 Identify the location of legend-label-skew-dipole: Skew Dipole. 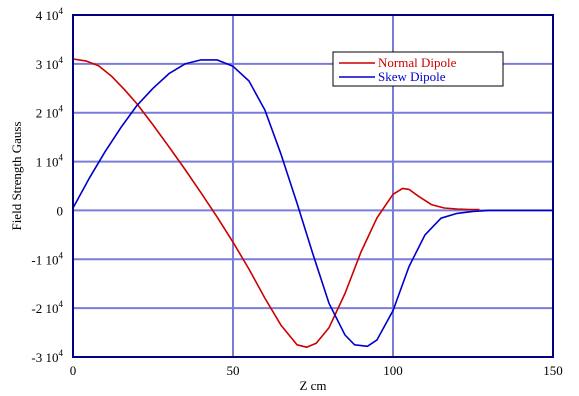
(412, 76).